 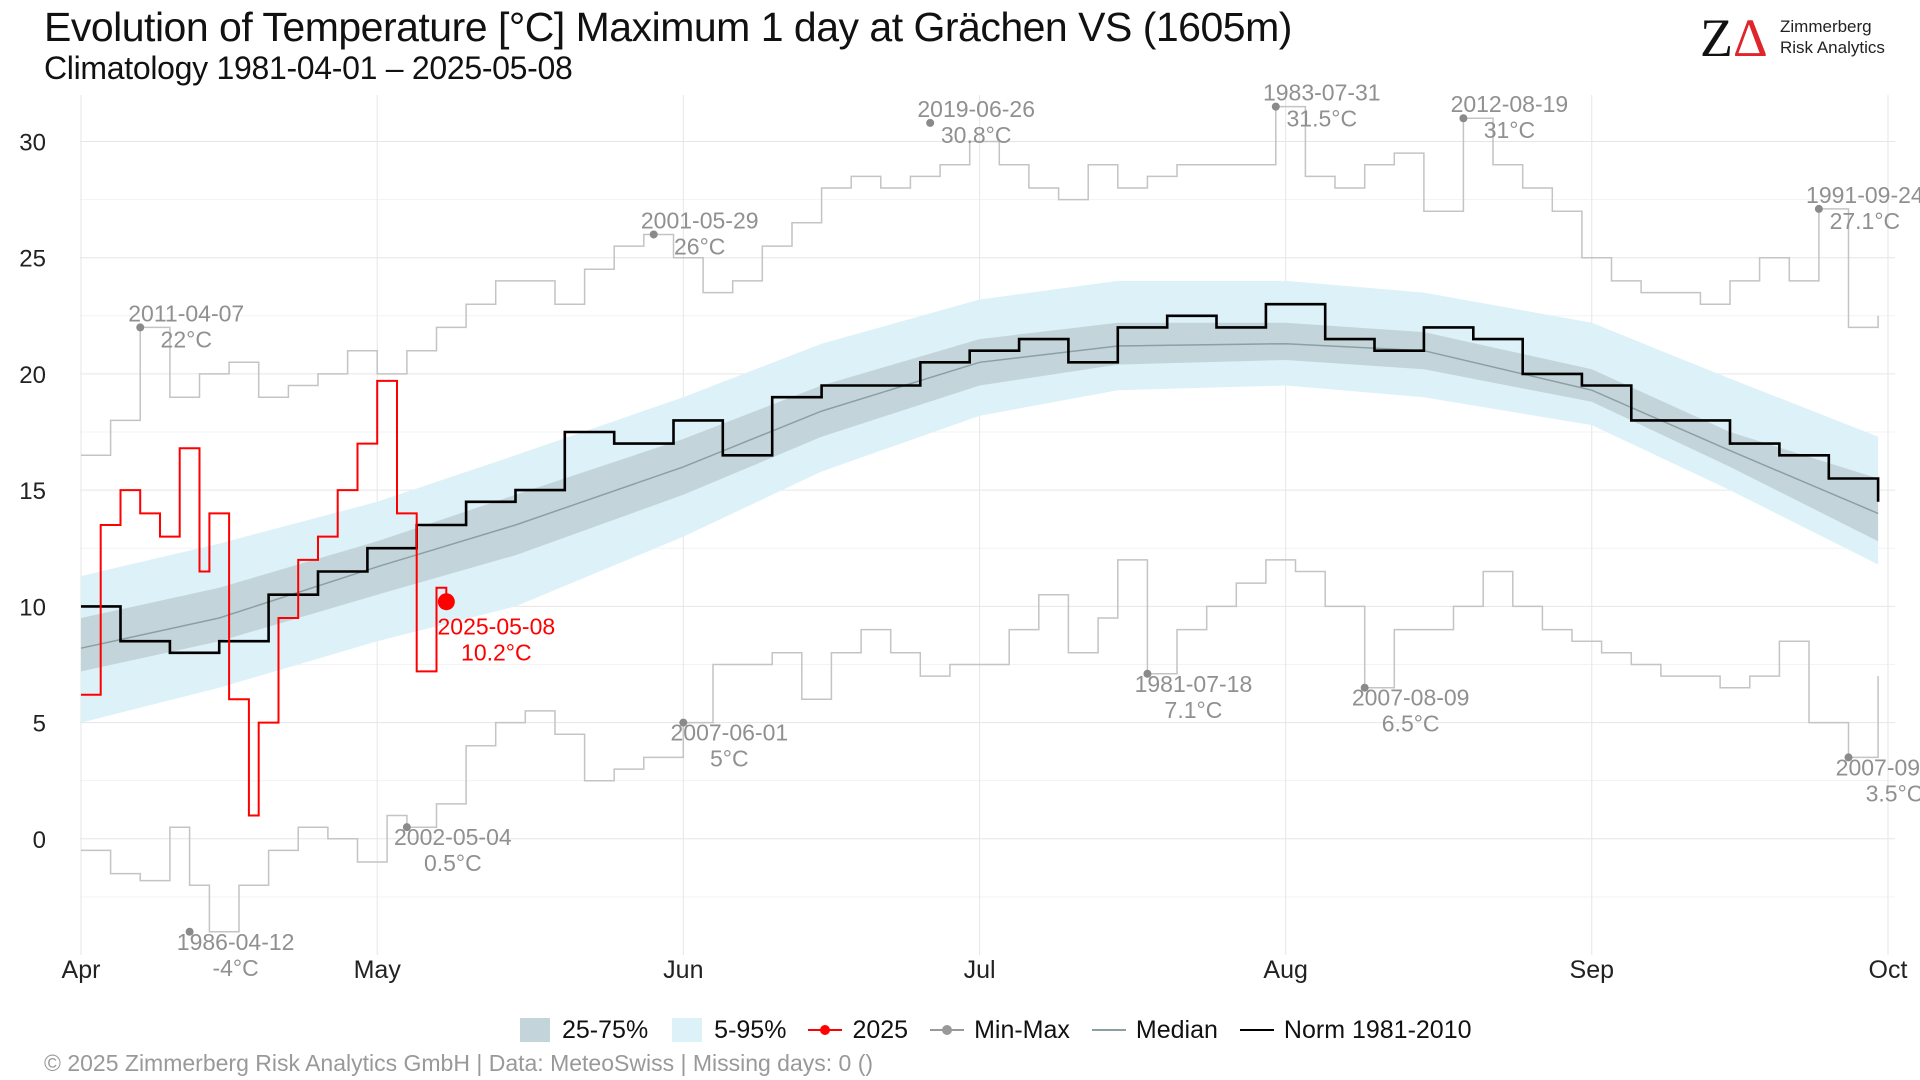 I want to click on legend-item-median: Median, so click(x=1154, y=1030).